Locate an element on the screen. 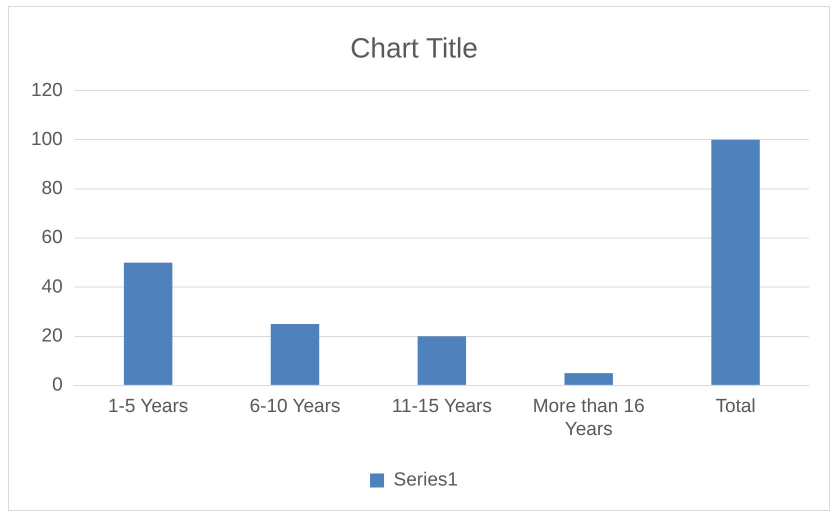  x-tick-label: 1-5 Years is located at coordinates (148, 407).